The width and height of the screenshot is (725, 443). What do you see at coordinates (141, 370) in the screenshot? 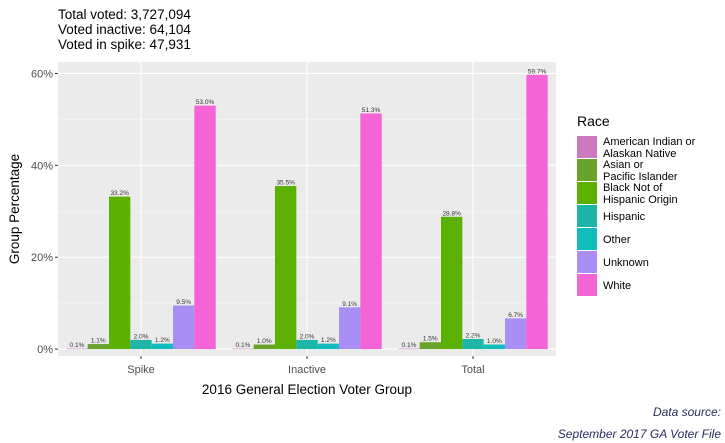
I see `x-tick-label: Spike` at bounding box center [141, 370].